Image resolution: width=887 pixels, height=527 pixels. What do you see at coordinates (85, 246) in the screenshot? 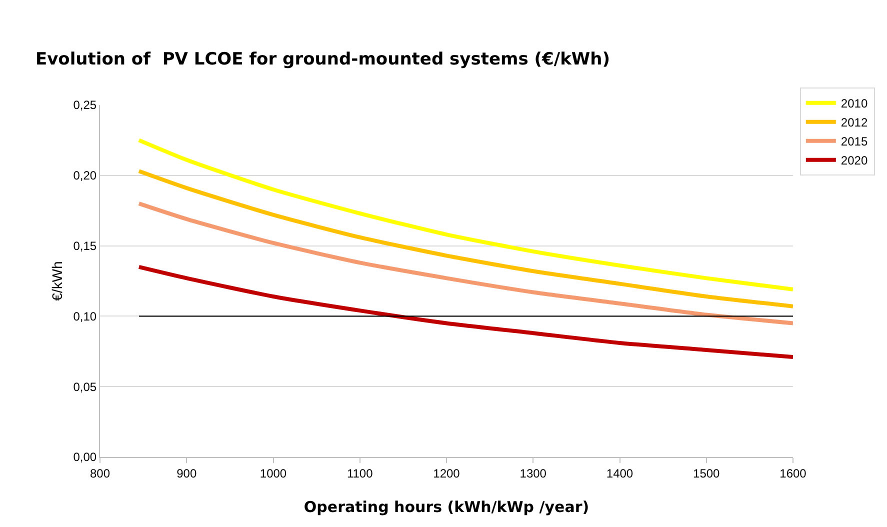
I see `y-tick-label: 0,15` at bounding box center [85, 246].